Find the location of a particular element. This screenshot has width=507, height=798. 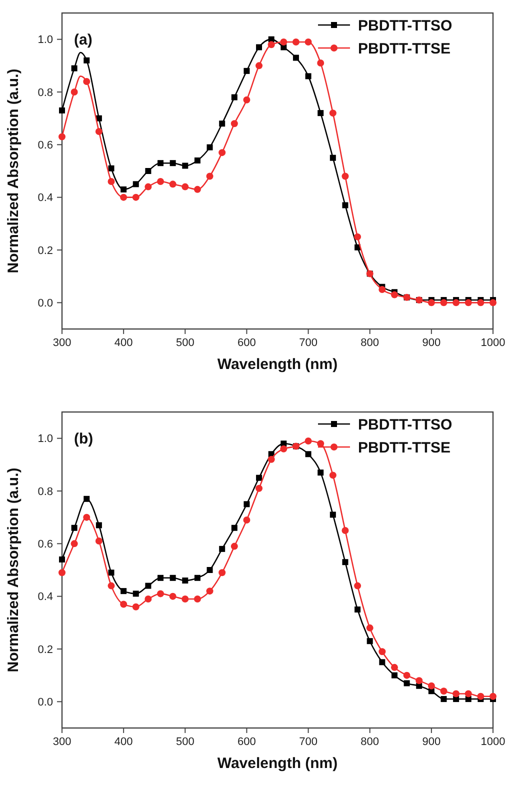

x-tick-label: 300 is located at coordinates (62, 343).